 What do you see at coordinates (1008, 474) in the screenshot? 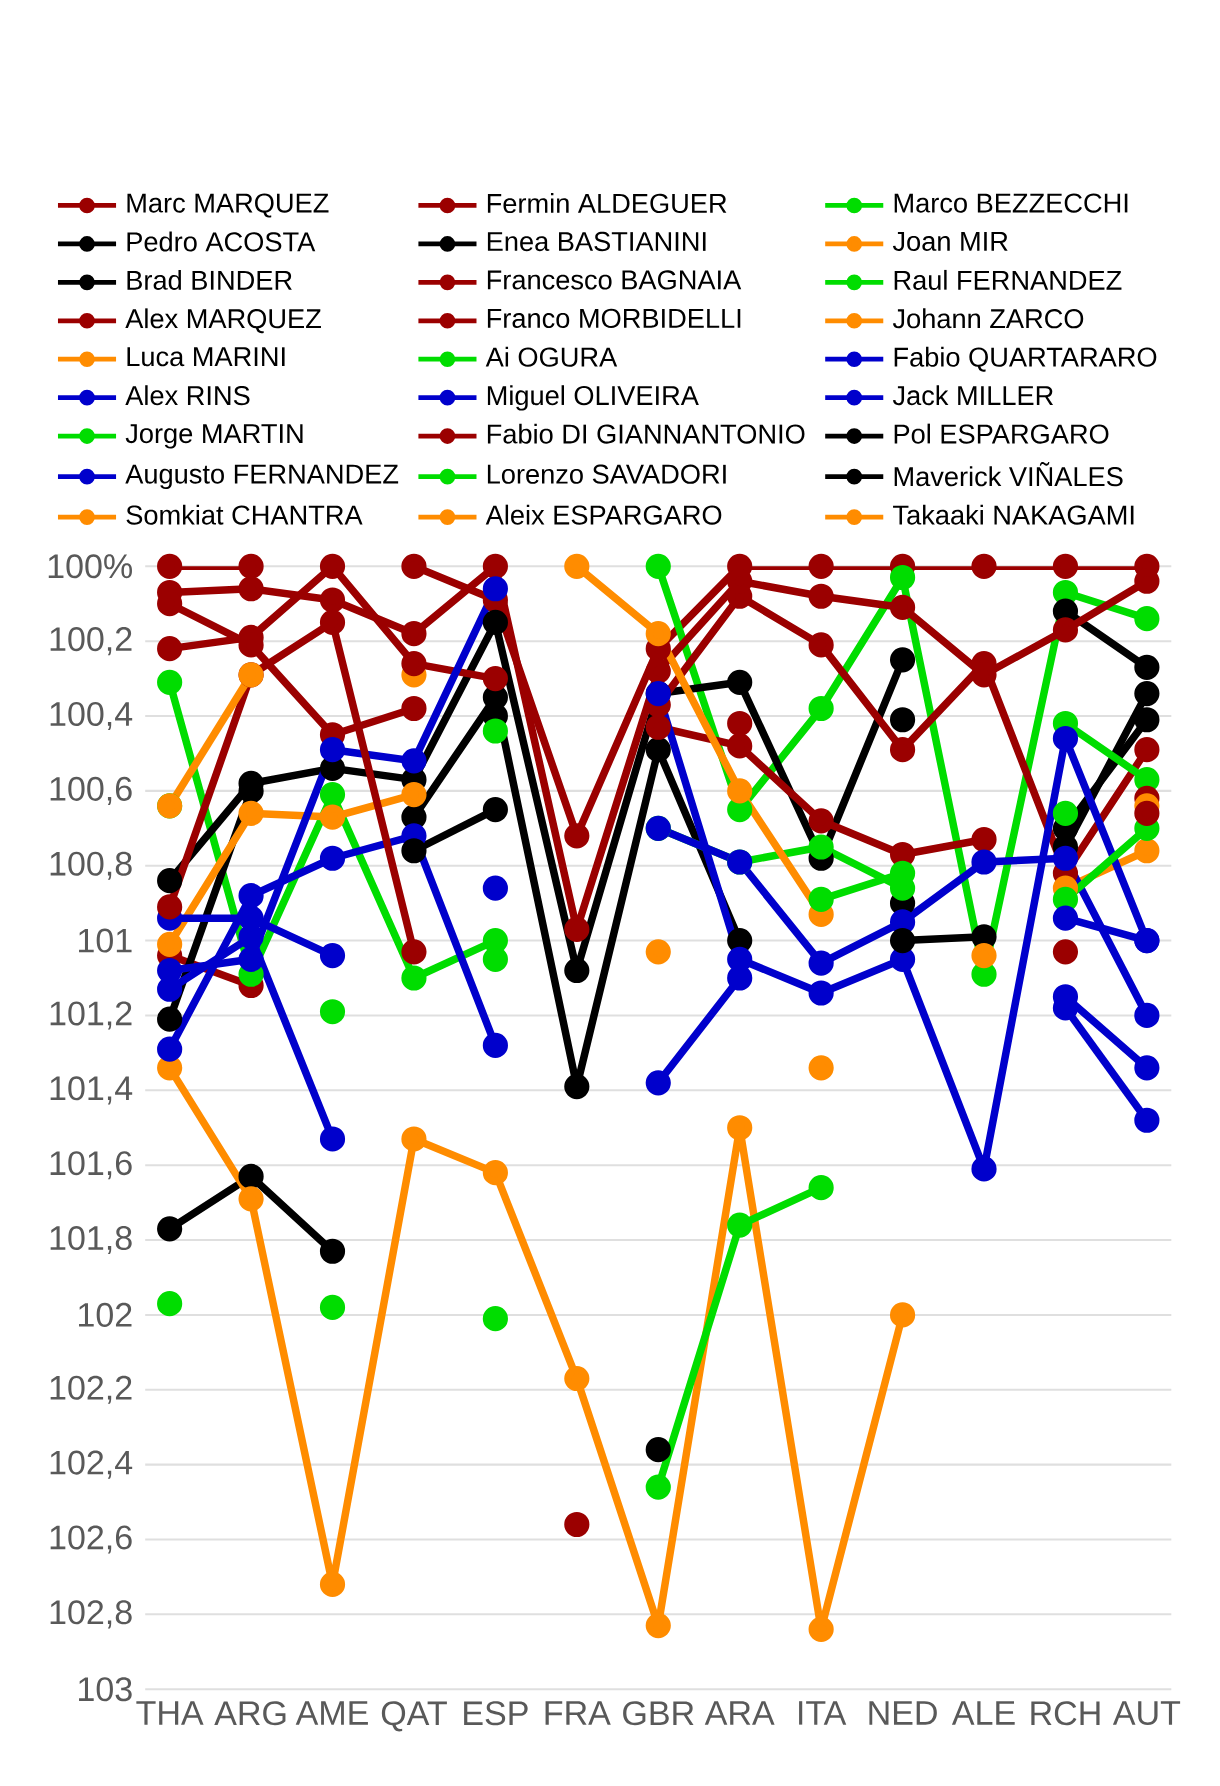
I see `legend-label: Maverick VIÑALES` at bounding box center [1008, 474].